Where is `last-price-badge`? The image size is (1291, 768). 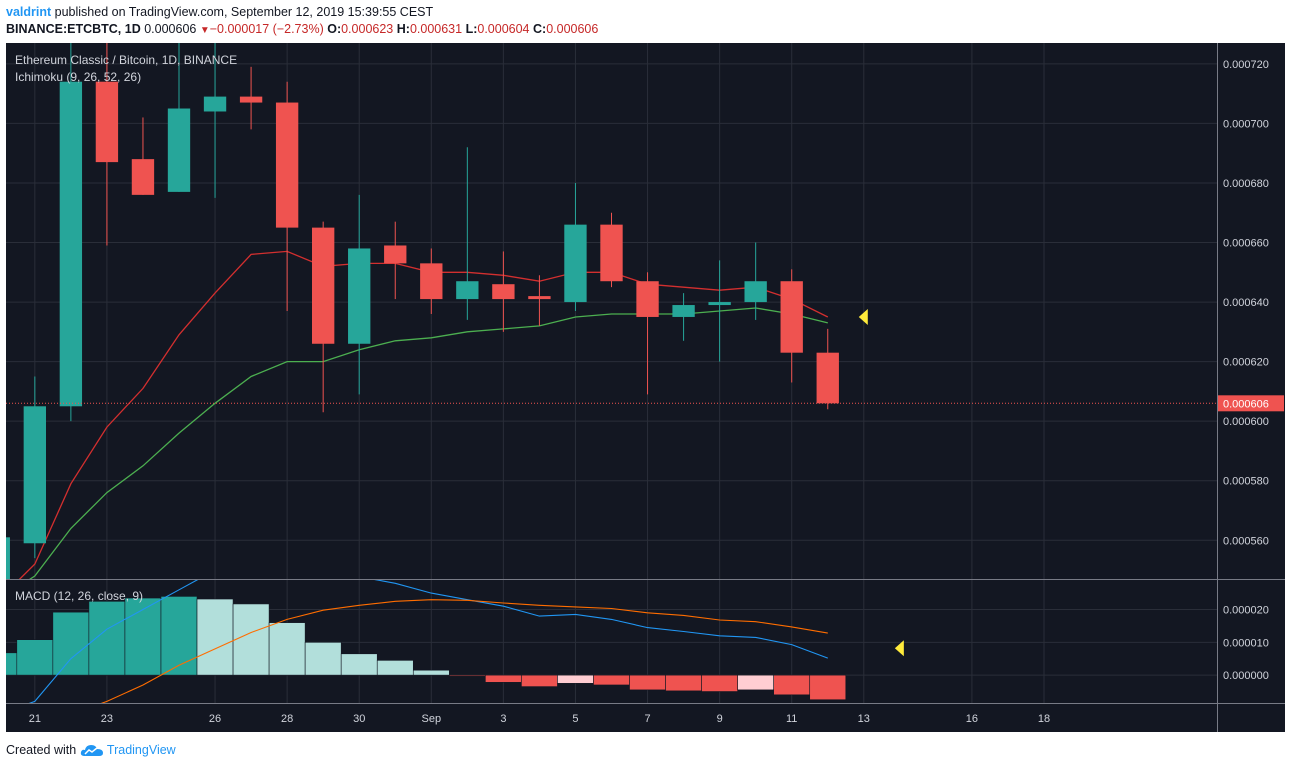
last-price-badge is located at coordinates (1251, 403).